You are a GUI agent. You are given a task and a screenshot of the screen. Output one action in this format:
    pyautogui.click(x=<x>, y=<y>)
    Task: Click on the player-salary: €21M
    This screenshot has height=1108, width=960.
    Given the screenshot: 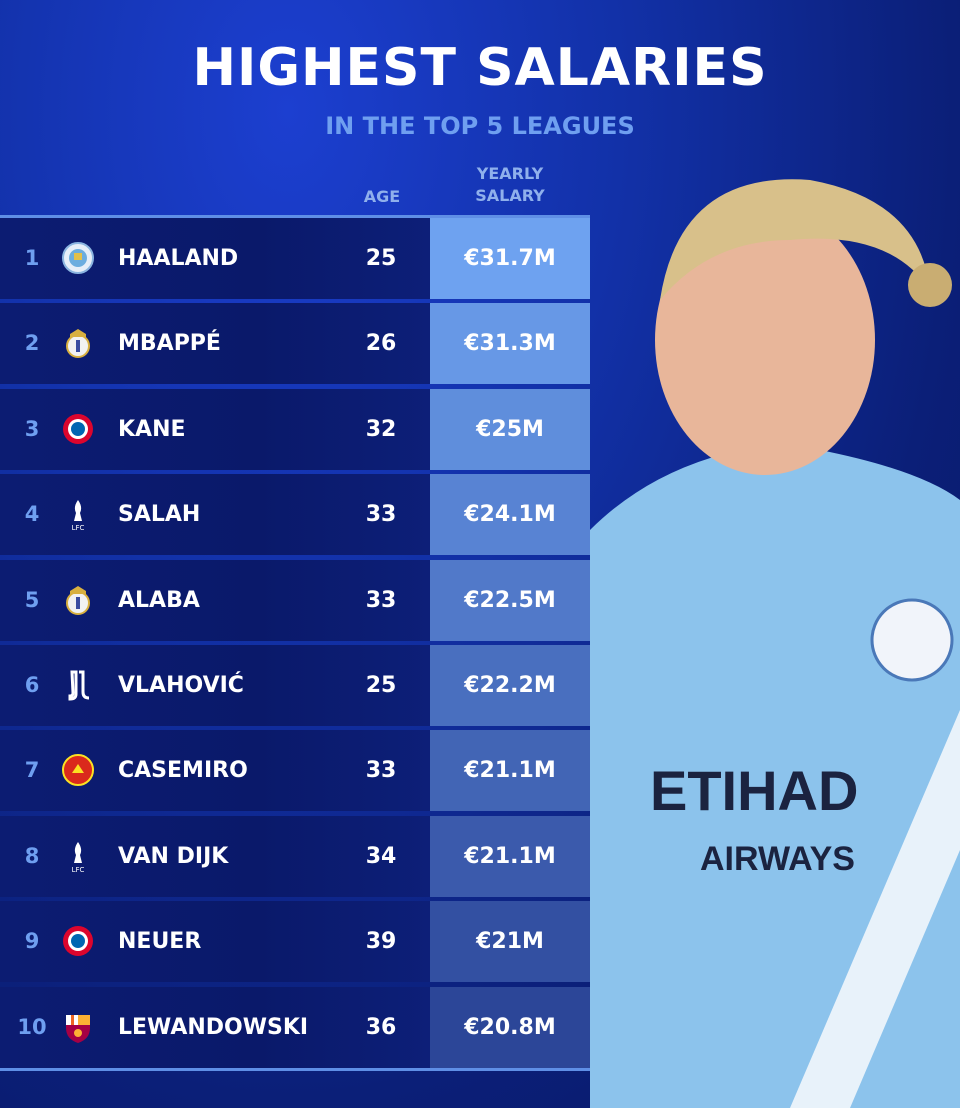 What is the action you would take?
    pyautogui.click(x=510, y=942)
    